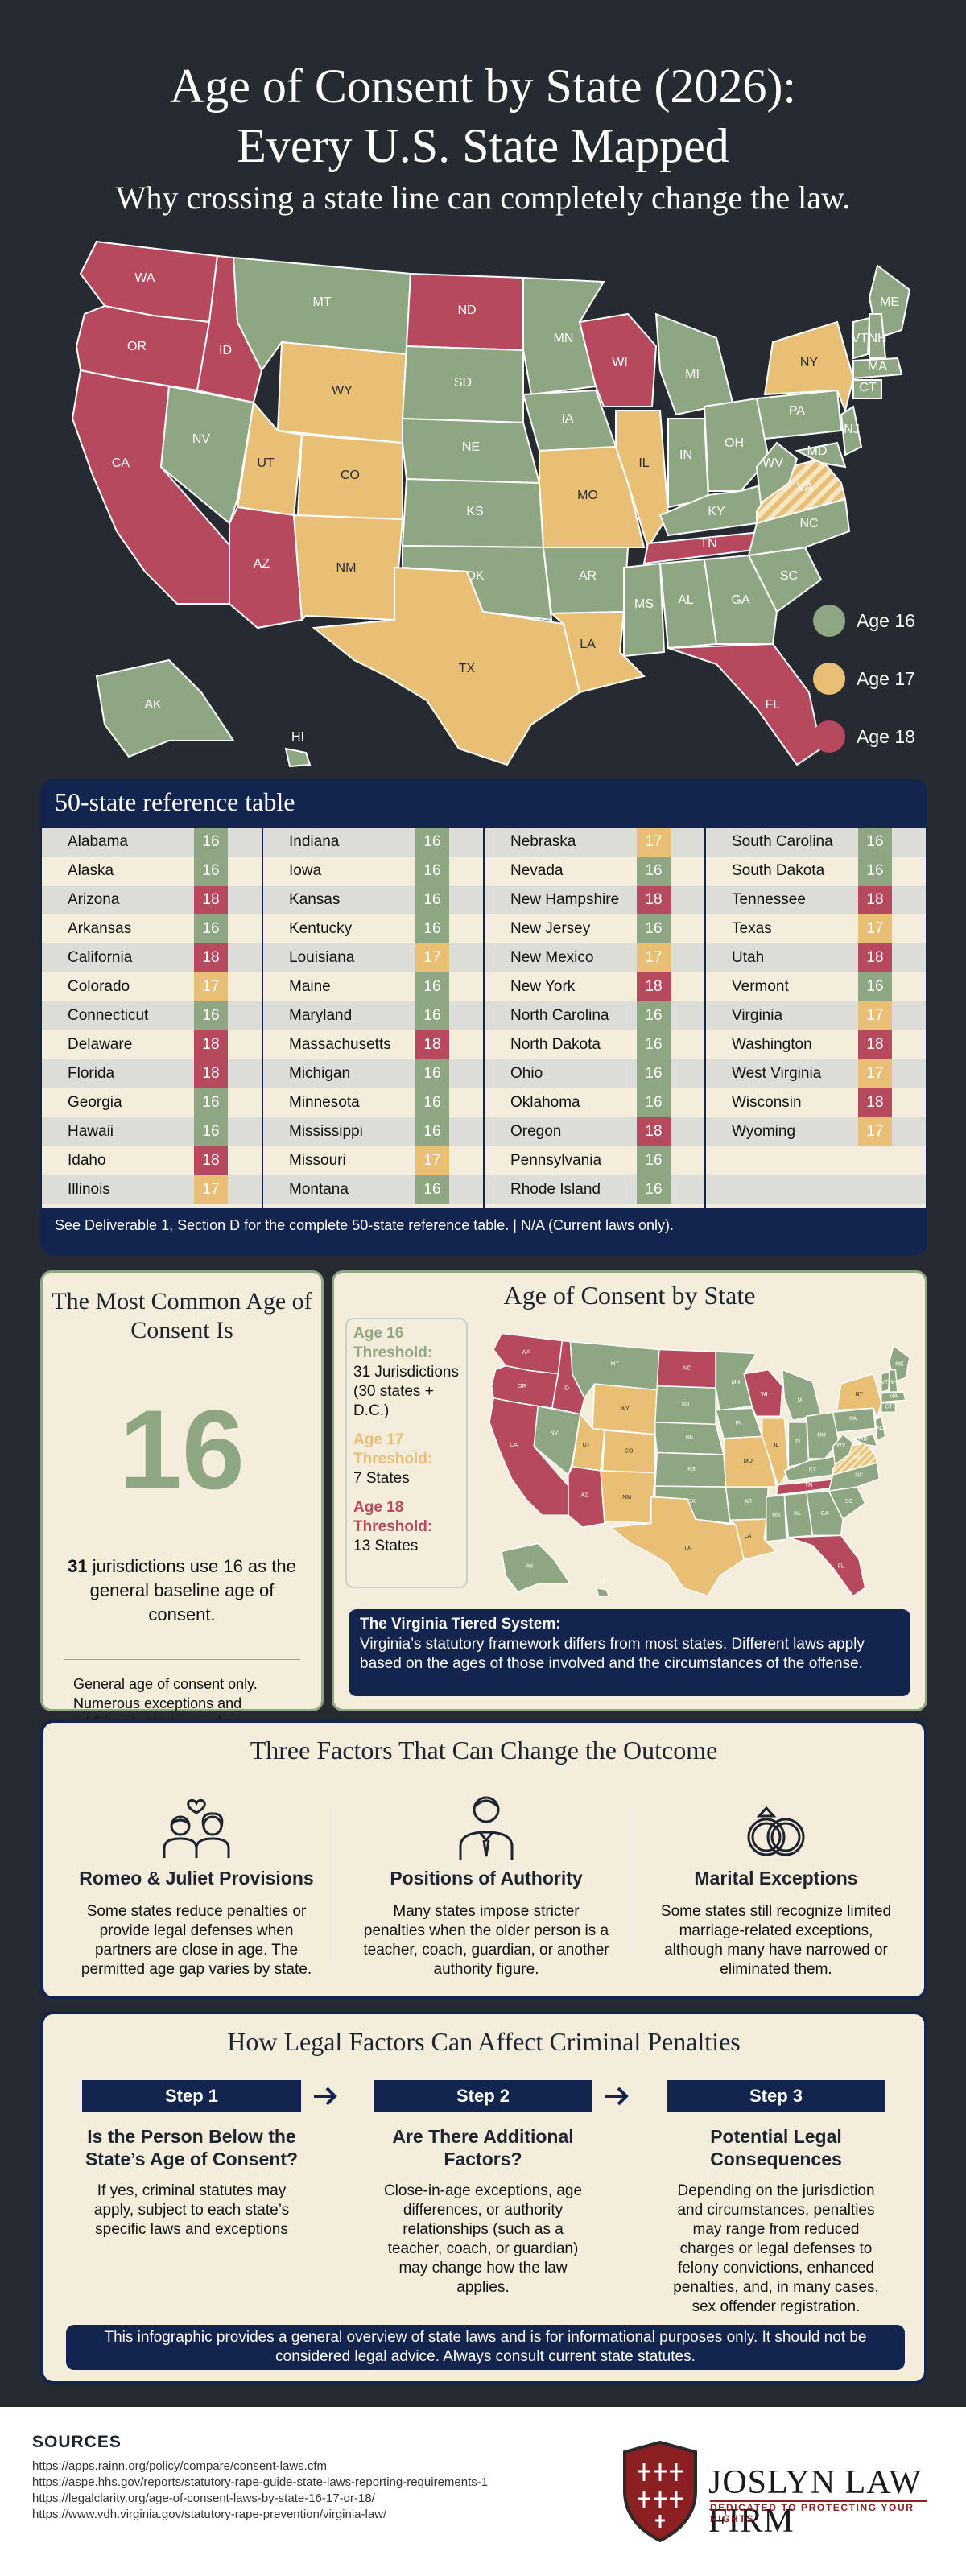 Image resolution: width=966 pixels, height=2576 pixels. I want to click on table-row: New Hampshire 18, so click(594, 900).